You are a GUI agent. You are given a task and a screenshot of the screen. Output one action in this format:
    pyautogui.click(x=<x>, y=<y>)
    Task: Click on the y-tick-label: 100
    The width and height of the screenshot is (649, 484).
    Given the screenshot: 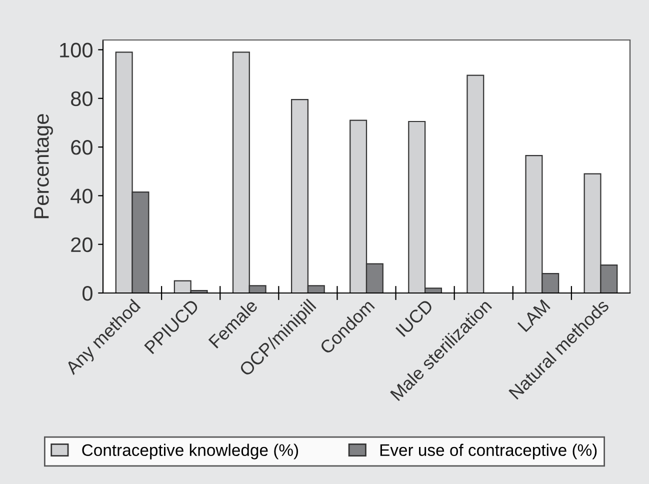 What is the action you would take?
    pyautogui.click(x=76, y=50)
    